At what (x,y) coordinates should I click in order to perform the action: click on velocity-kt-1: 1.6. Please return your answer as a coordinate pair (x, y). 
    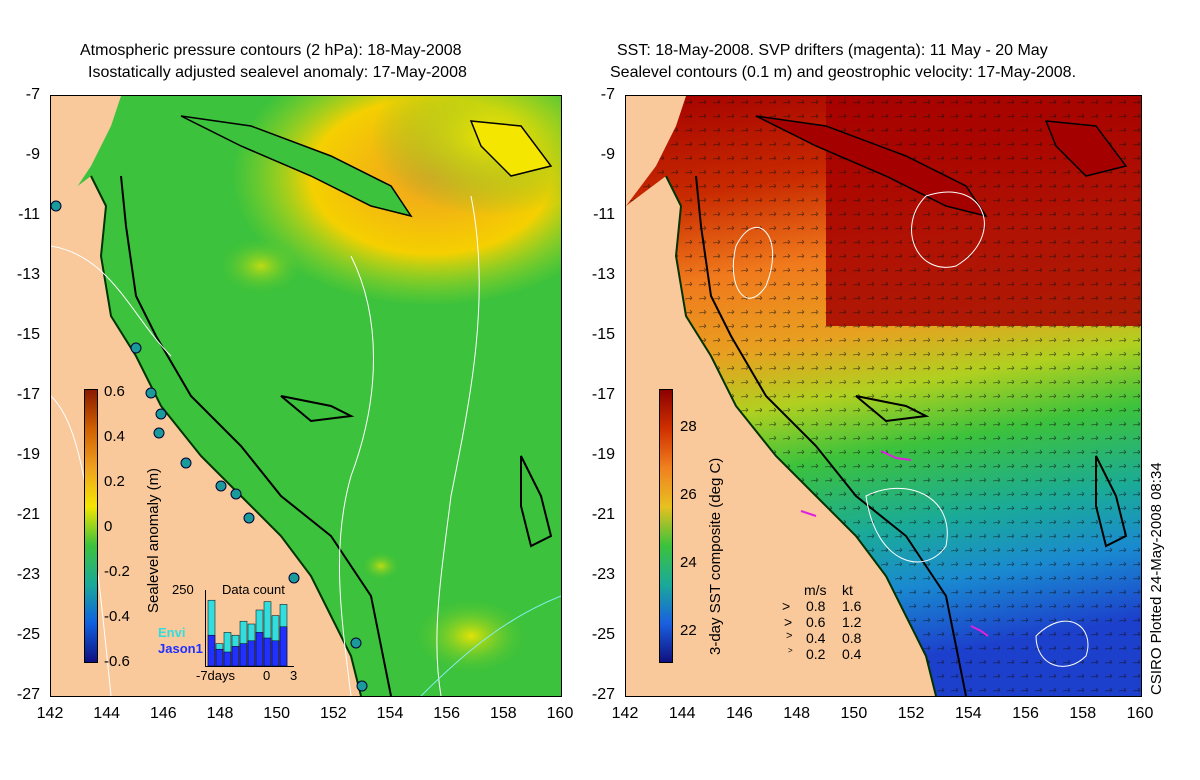
    Looking at the image, I should click on (852, 606).